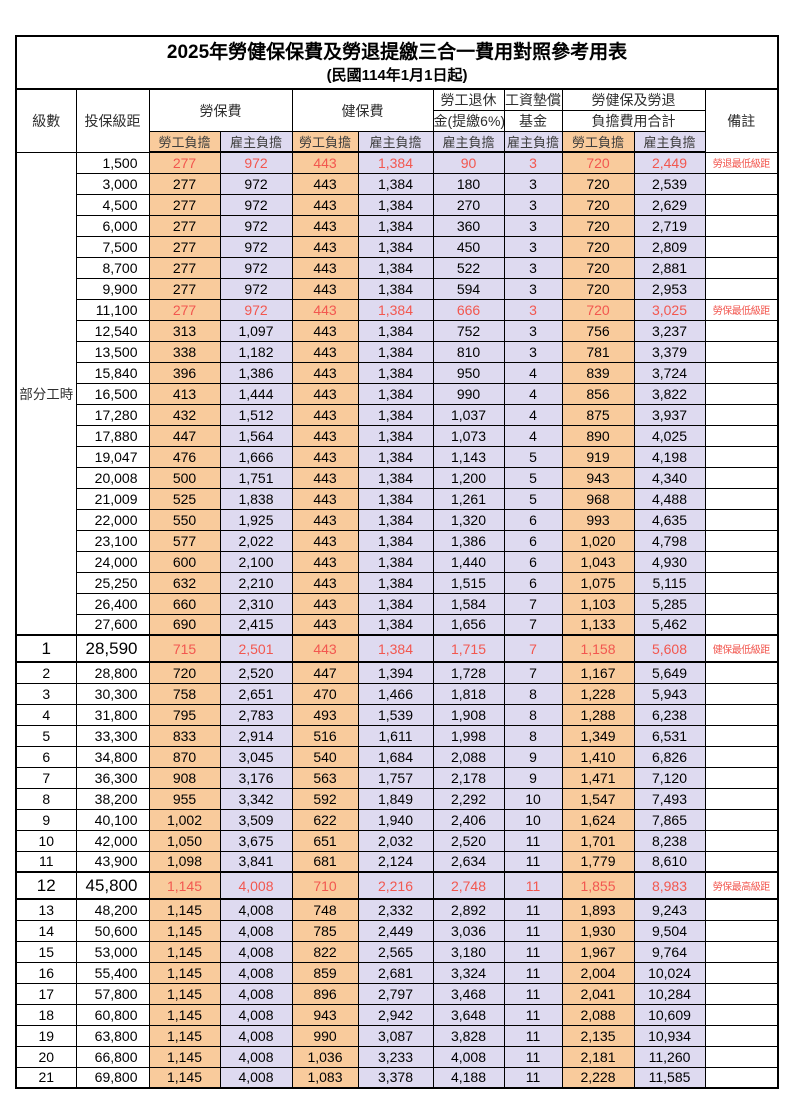 The height and width of the screenshot is (1120, 791). I want to click on value-cell: 2,942, so click(395, 1014).